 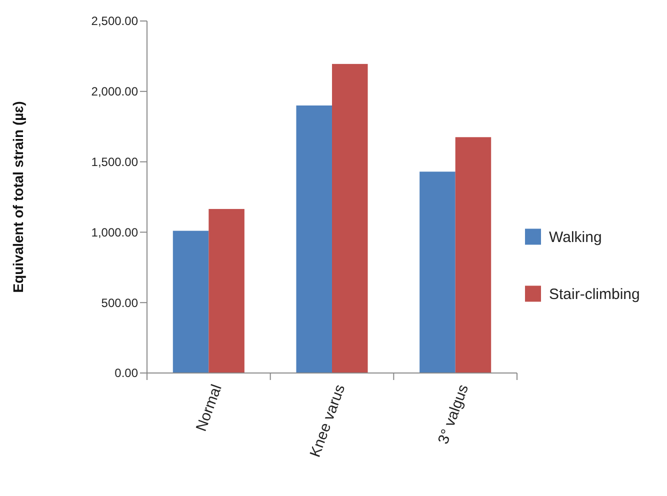 I want to click on x-tick-label: Normal, so click(x=209, y=408).